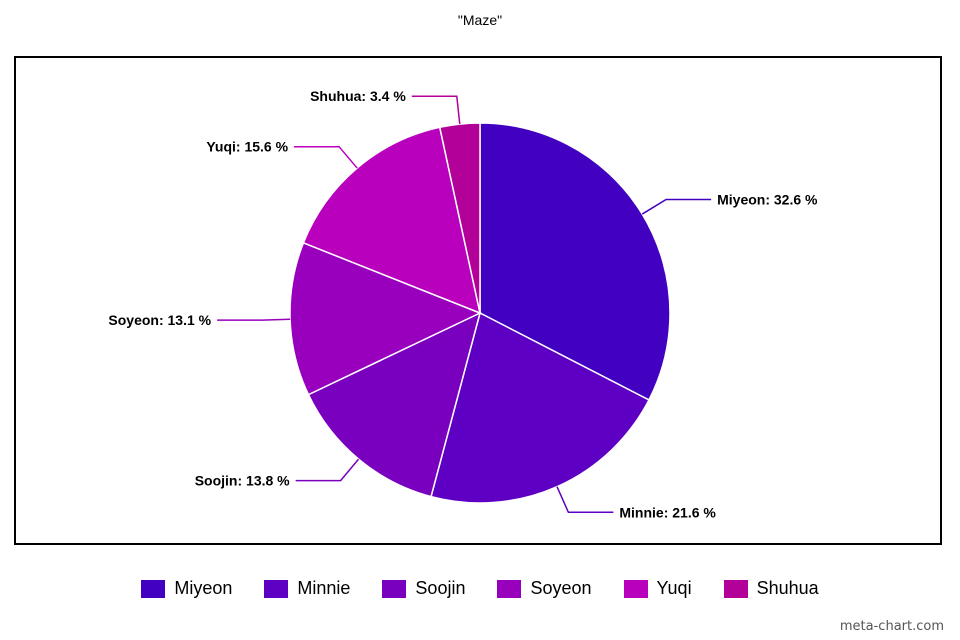 The width and height of the screenshot is (960, 640). What do you see at coordinates (561, 588) in the screenshot?
I see `legend-label: Soyeon` at bounding box center [561, 588].